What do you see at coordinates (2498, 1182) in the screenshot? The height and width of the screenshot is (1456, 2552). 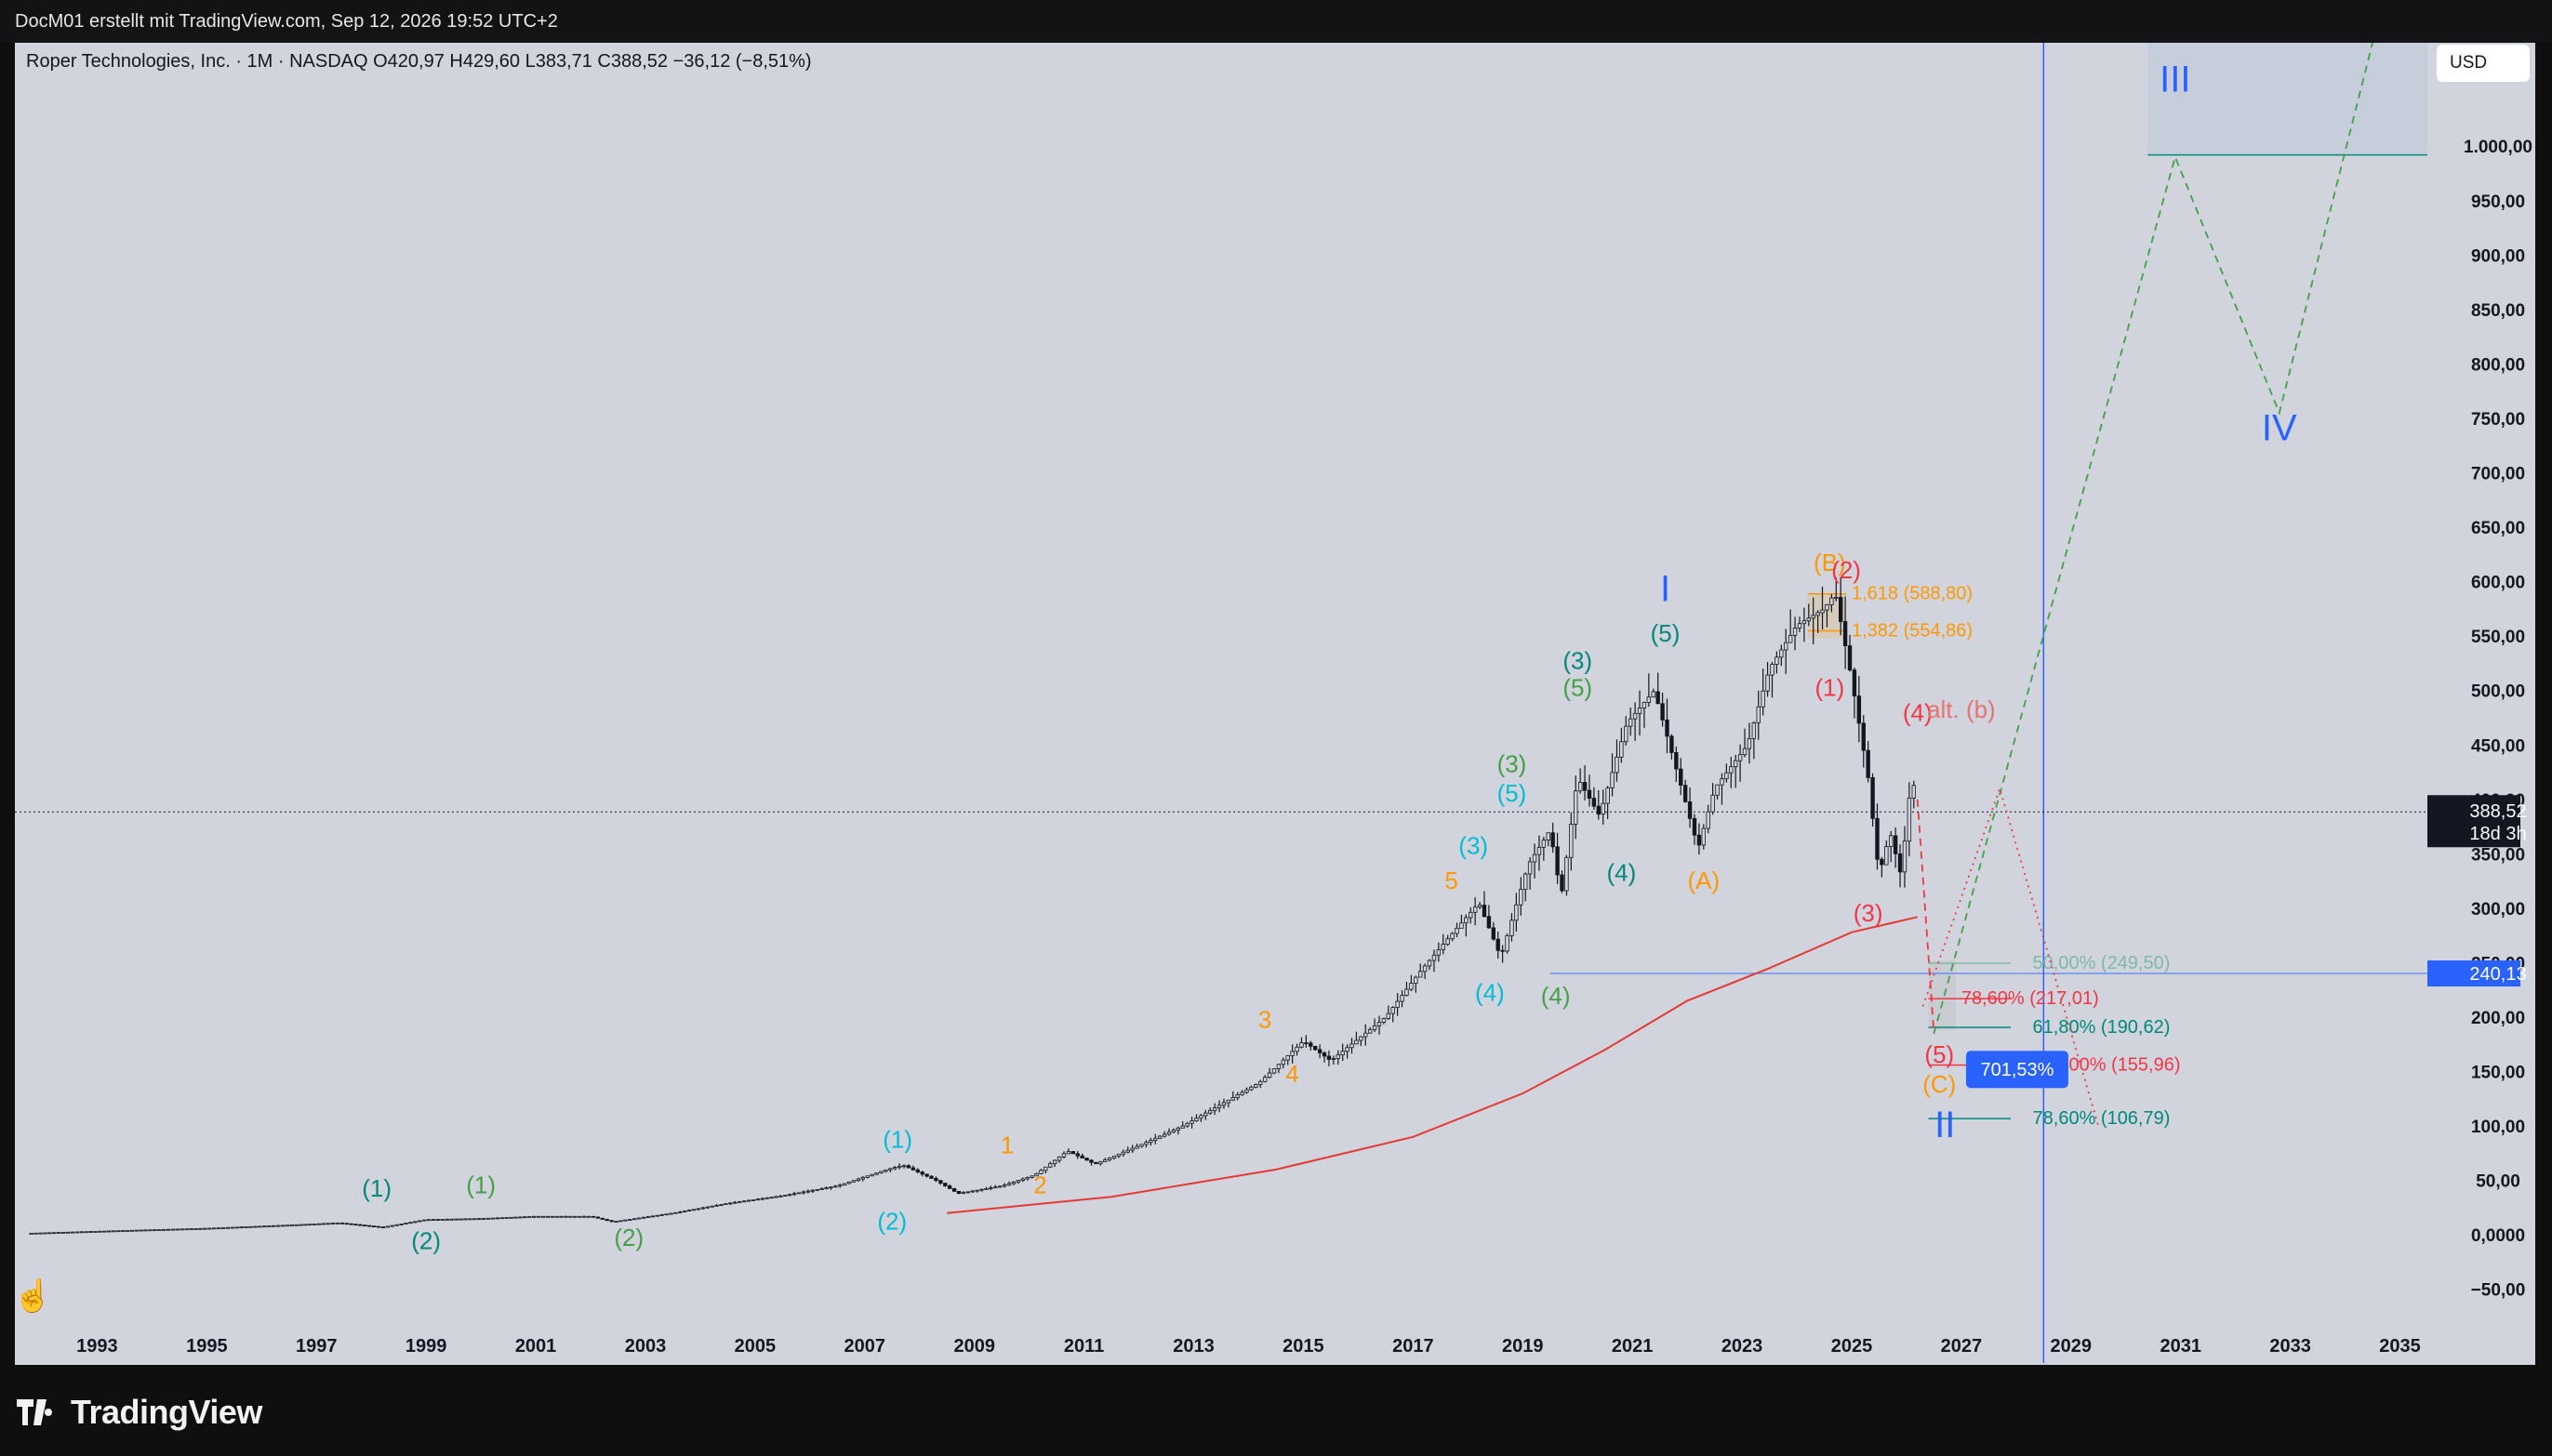 I see `y-tick-label: 50,00` at bounding box center [2498, 1182].